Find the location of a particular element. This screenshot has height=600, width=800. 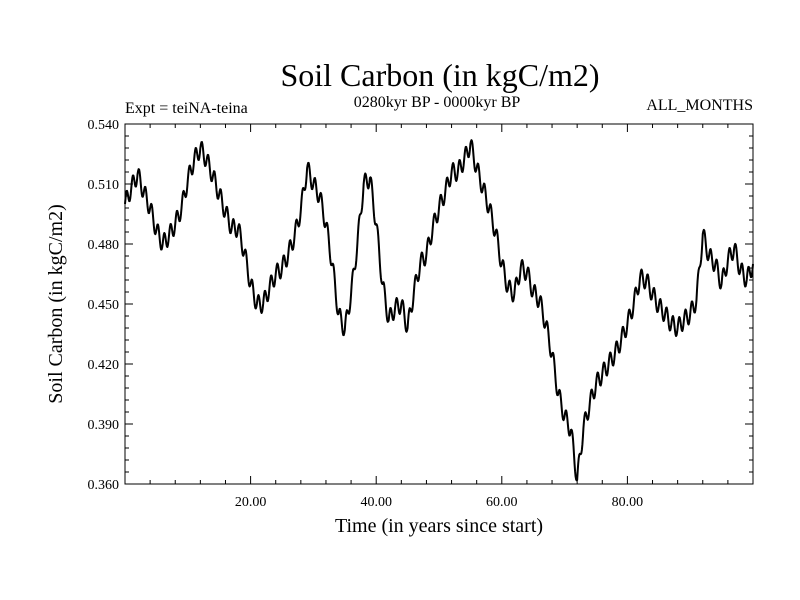

x-tick-label: 60.00 is located at coordinates (502, 502).